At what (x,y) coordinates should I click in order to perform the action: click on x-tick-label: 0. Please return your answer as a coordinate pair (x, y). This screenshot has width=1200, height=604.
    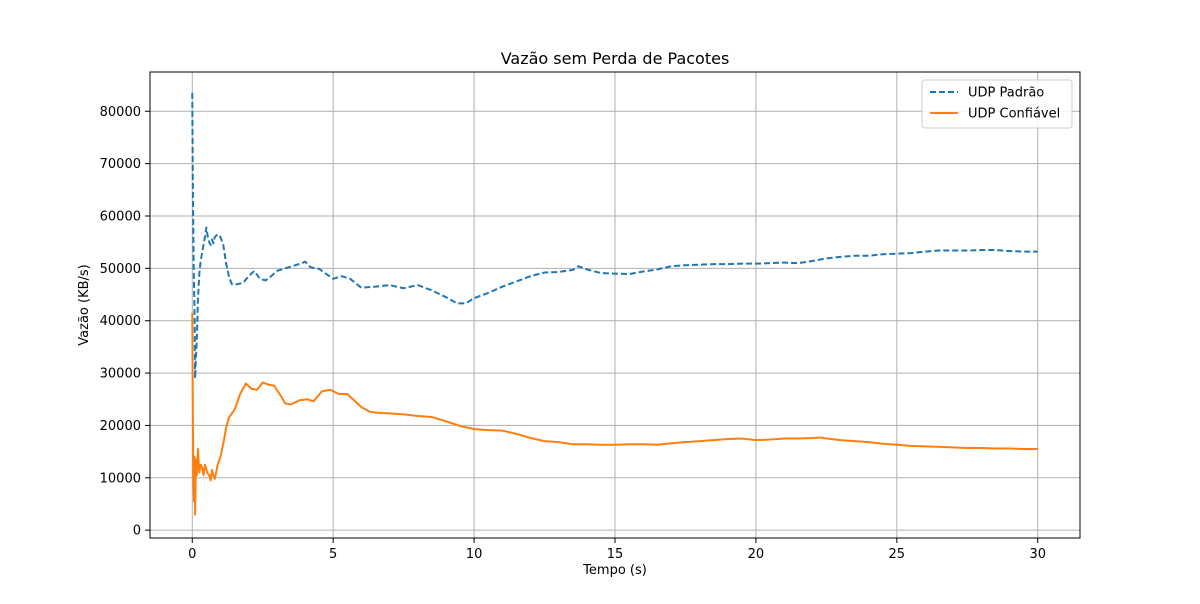
    Looking at the image, I should click on (192, 554).